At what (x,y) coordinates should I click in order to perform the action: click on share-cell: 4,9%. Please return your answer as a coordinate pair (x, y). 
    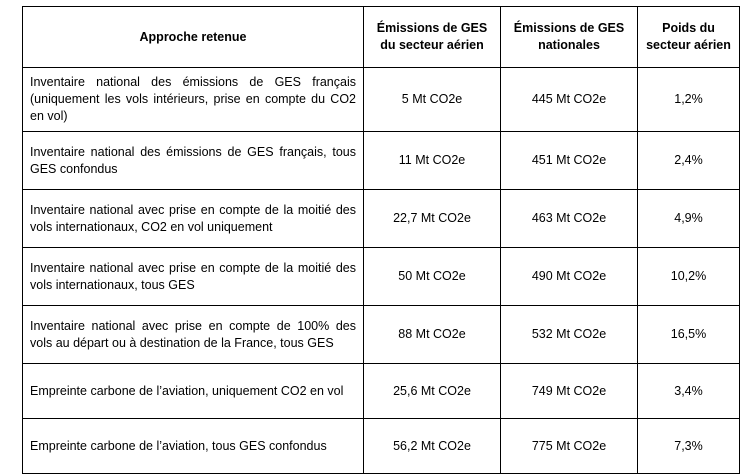
    Looking at the image, I should click on (688, 218).